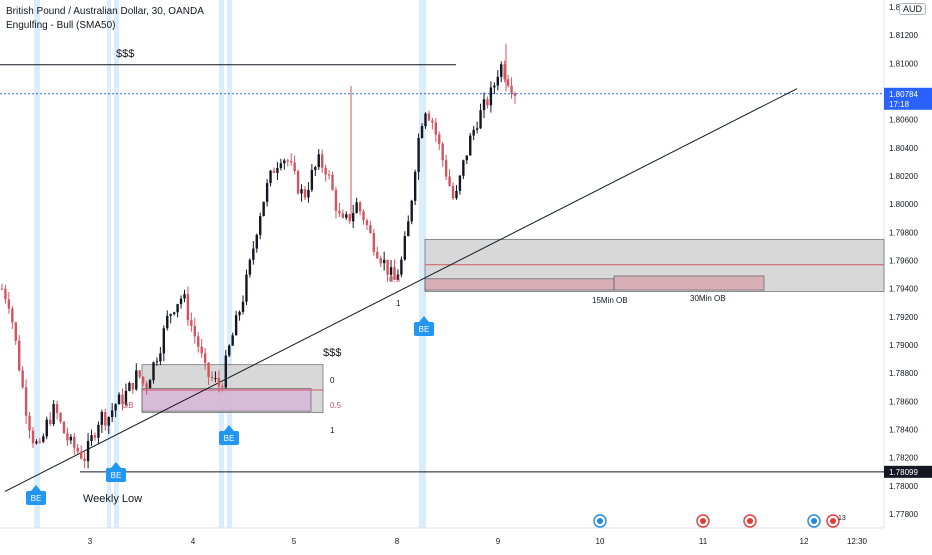 This screenshot has height=555, width=932. Describe the element at coordinates (912, 9) in the screenshot. I see `currency-badge: AUD` at that location.